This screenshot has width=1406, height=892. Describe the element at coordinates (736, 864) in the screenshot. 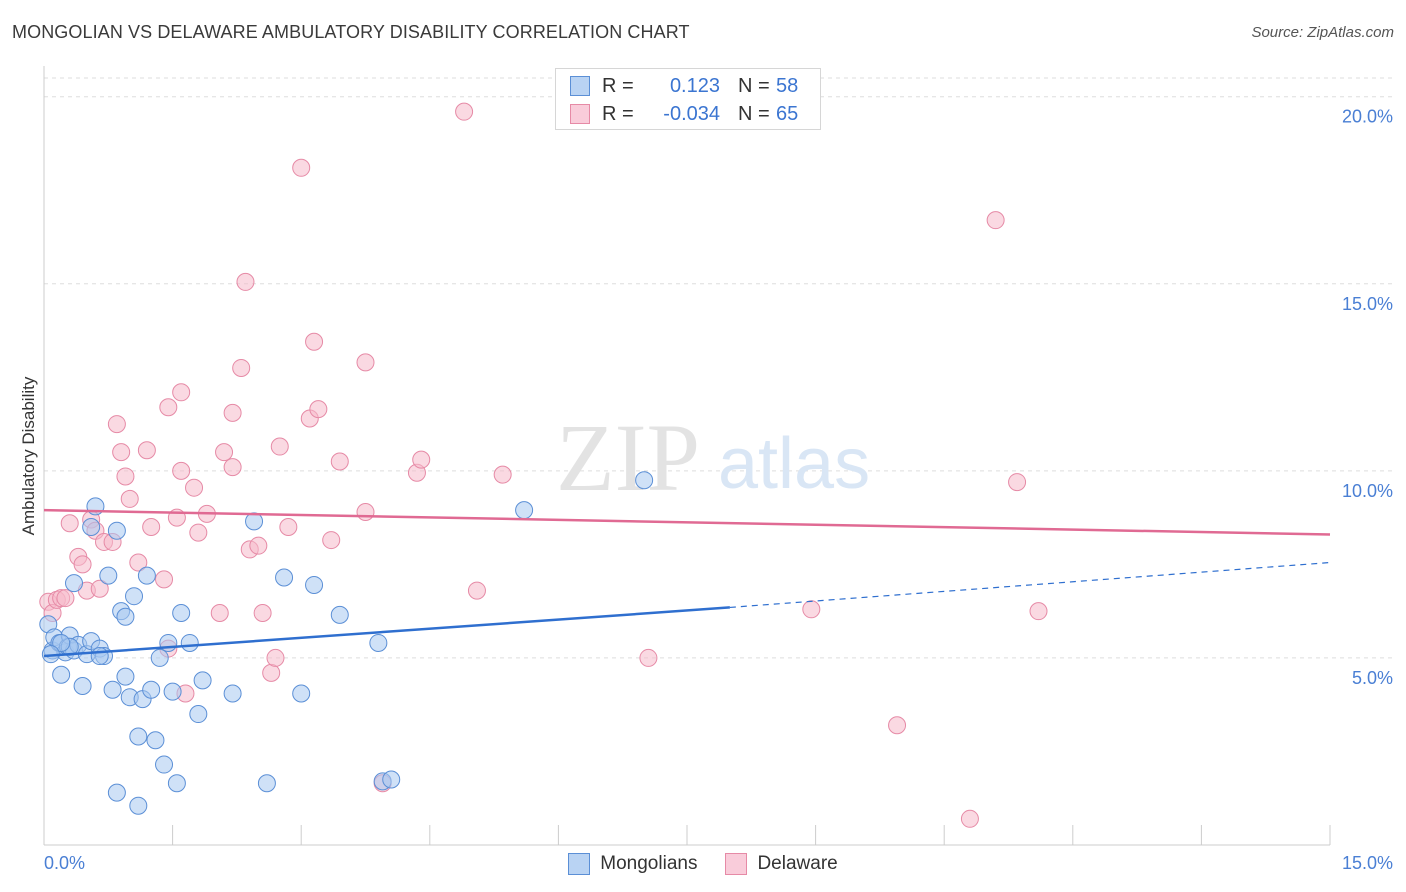

I see `delaware-legend-swatch` at that location.